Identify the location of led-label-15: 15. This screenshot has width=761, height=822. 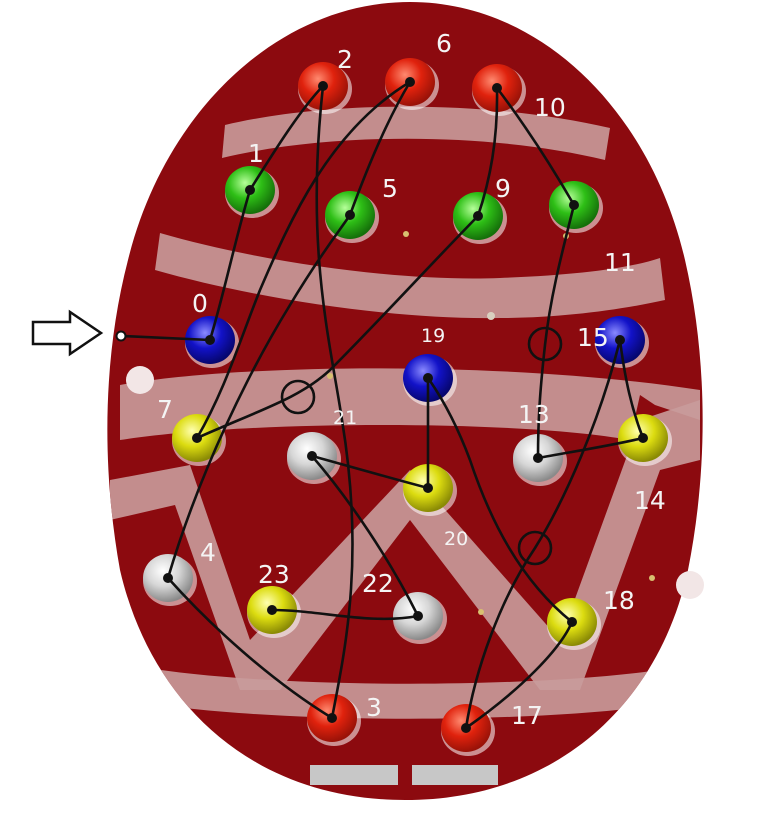
(593, 337).